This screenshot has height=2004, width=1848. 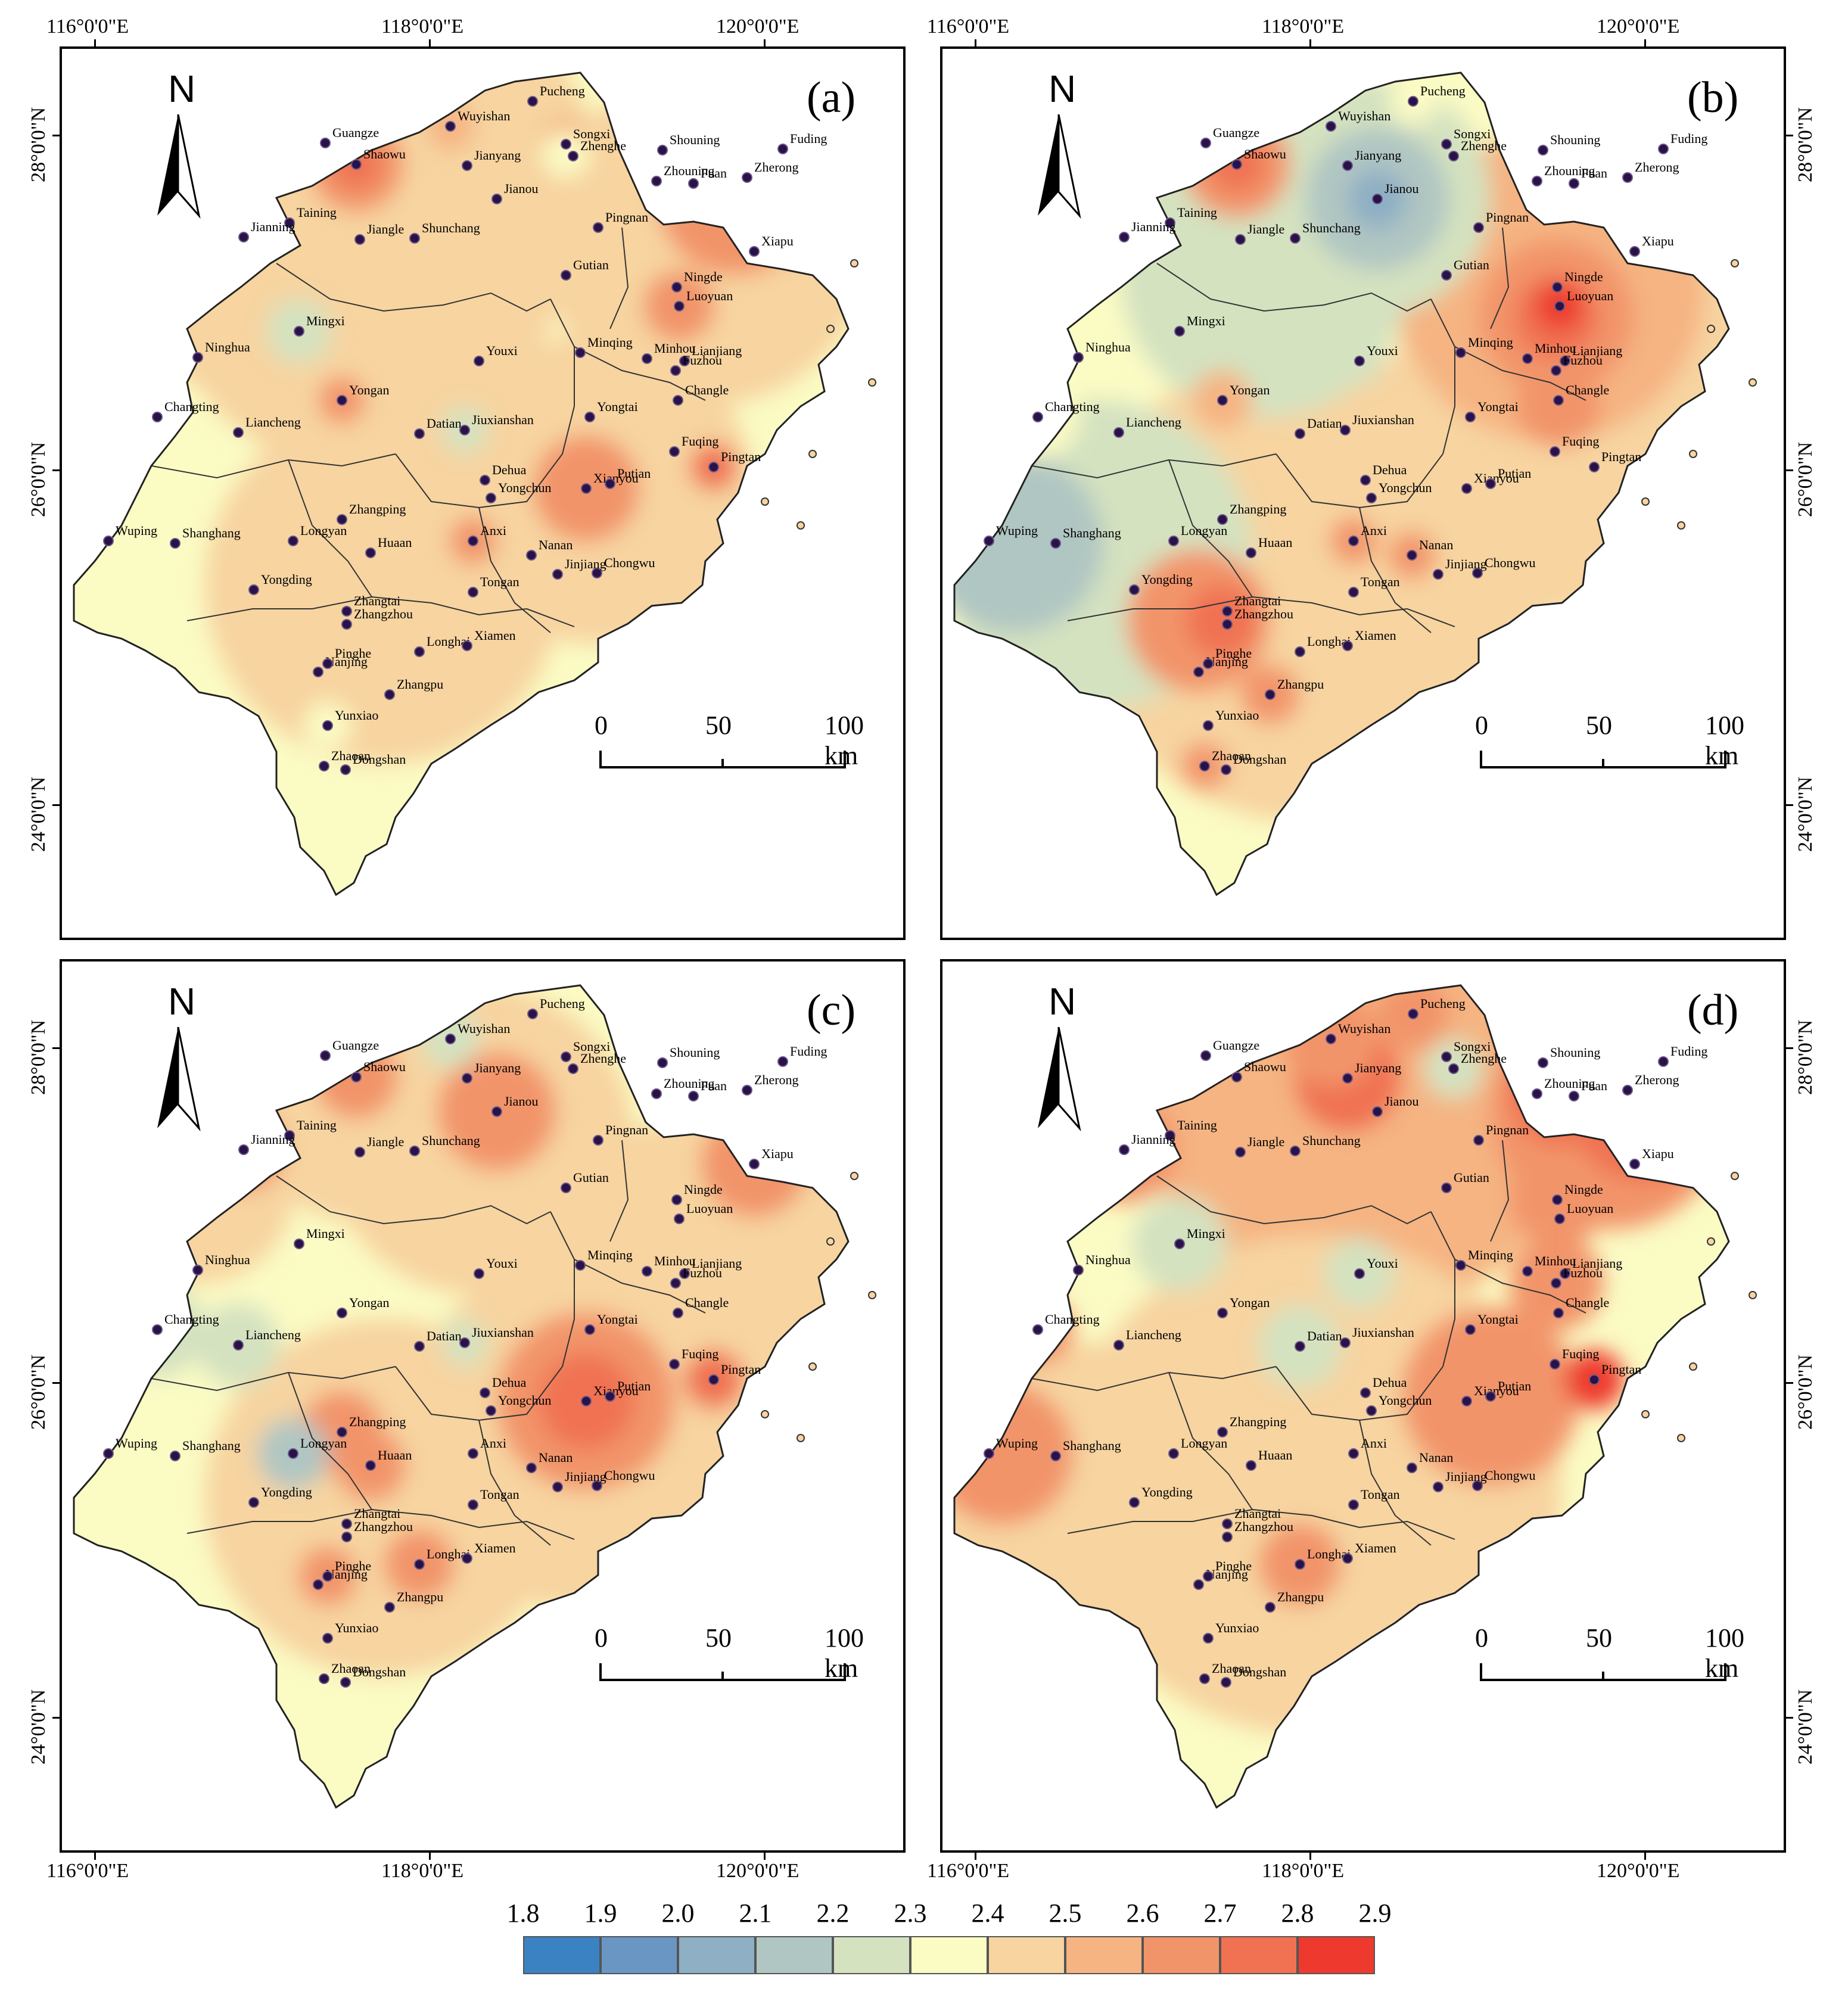 What do you see at coordinates (1515, 1386) in the screenshot?
I see `city-name: Putian` at bounding box center [1515, 1386].